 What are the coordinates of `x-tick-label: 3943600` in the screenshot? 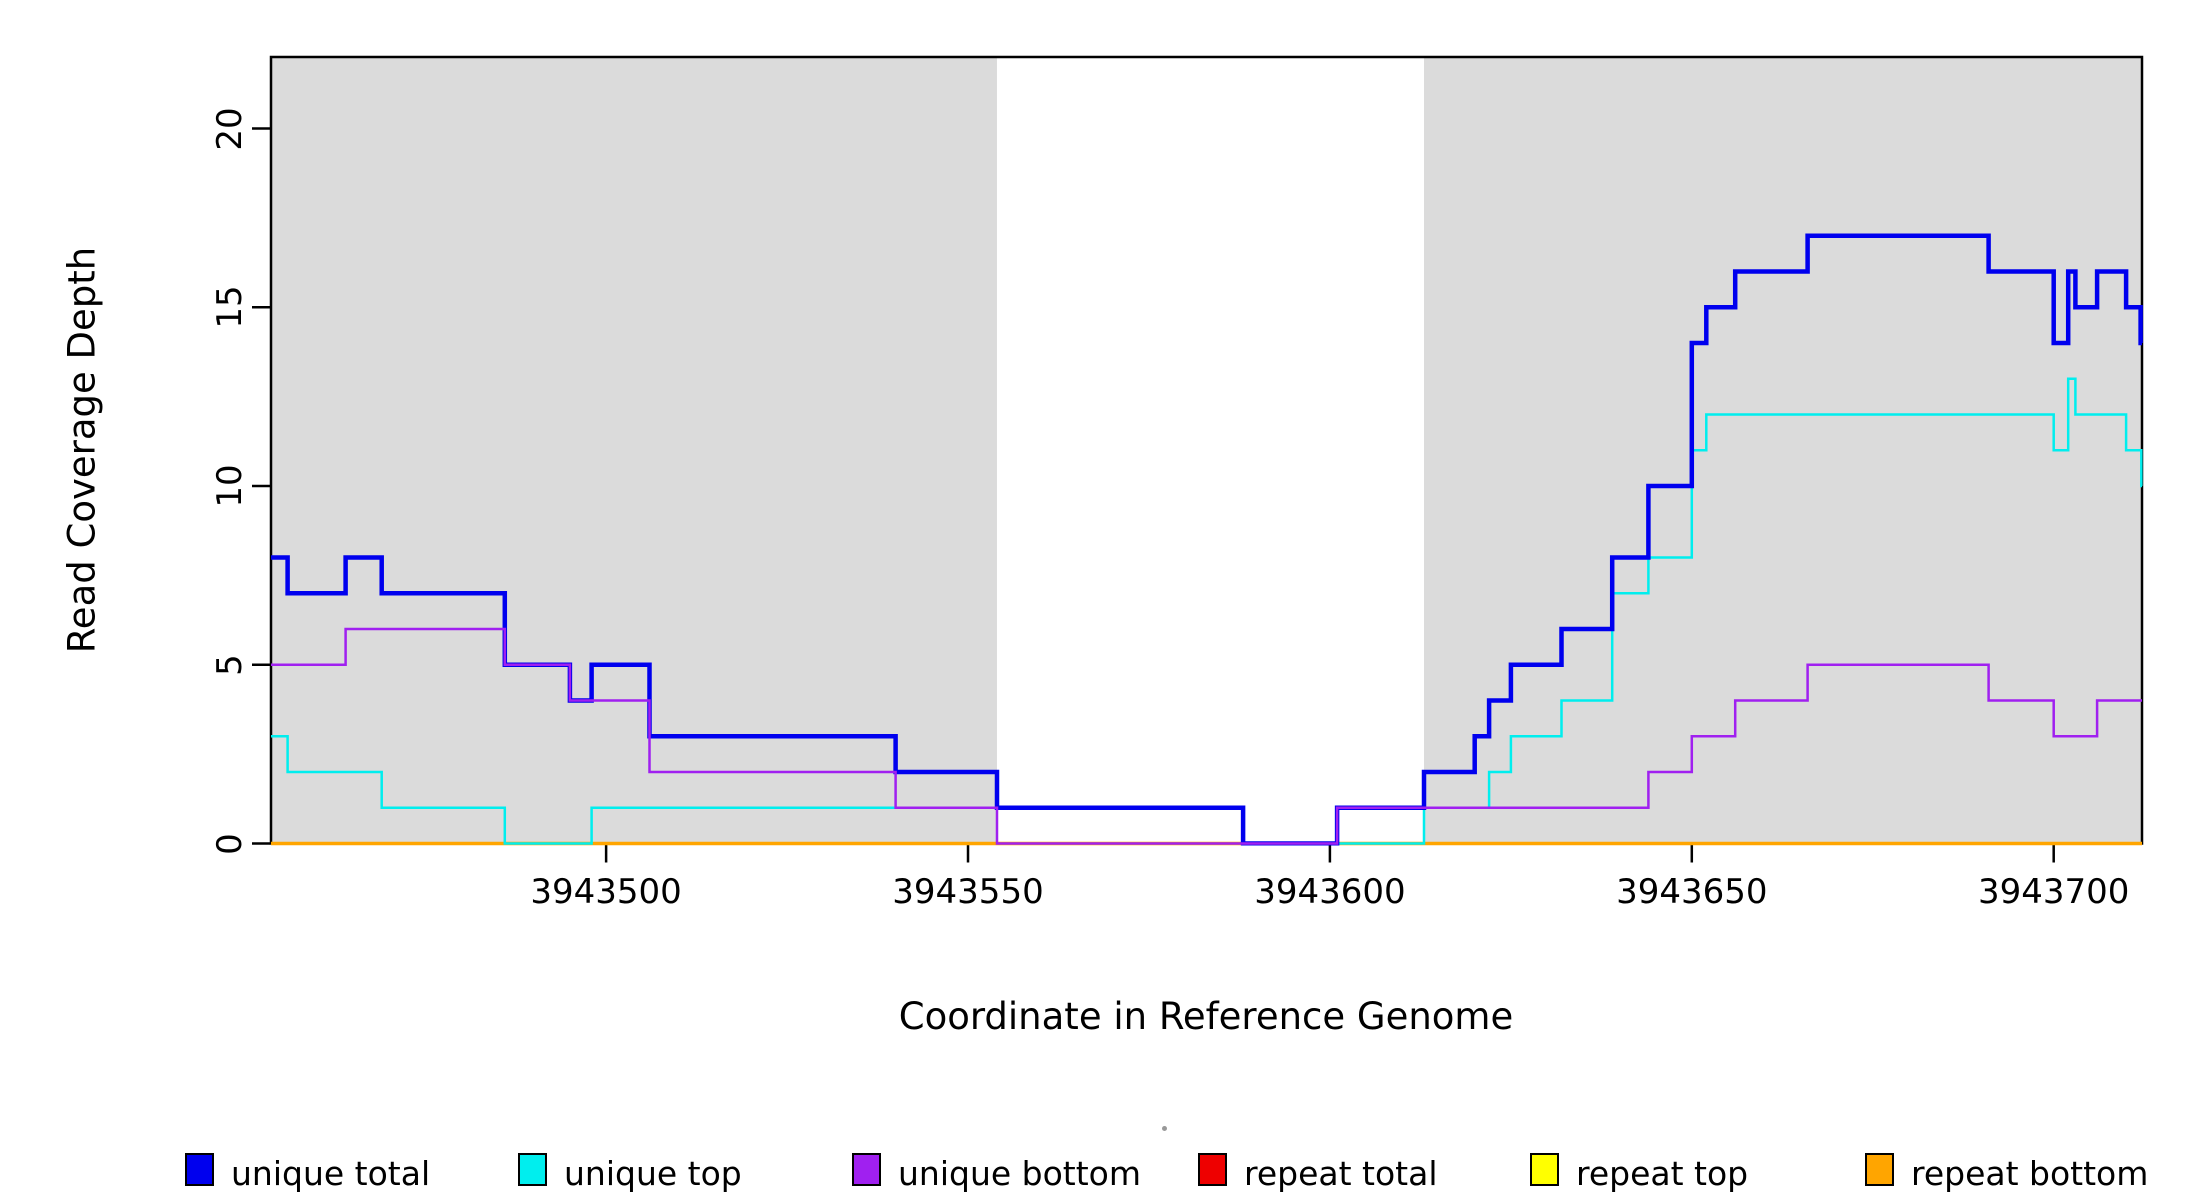 It's located at (1330, 892).